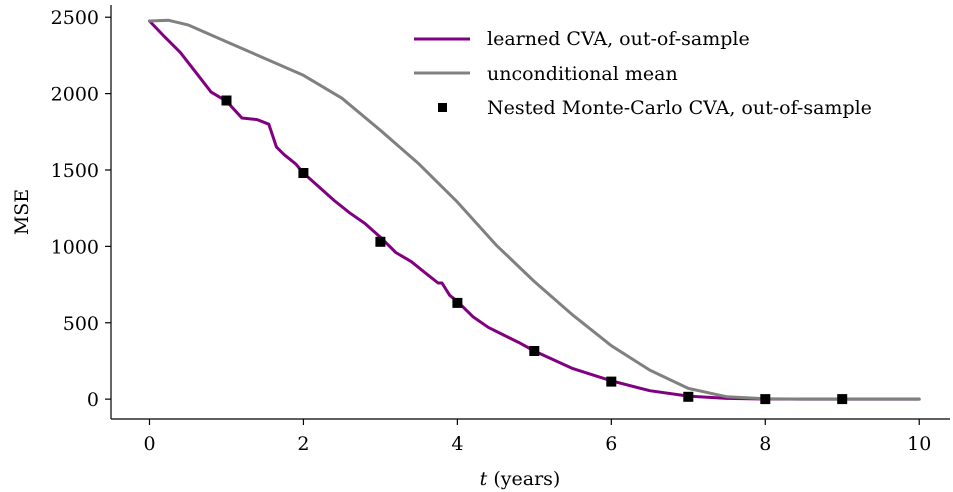 The image size is (953, 492). Describe the element at coordinates (582, 74) in the screenshot. I see `legend-label-unconditional-mean: unconditional mean` at that location.